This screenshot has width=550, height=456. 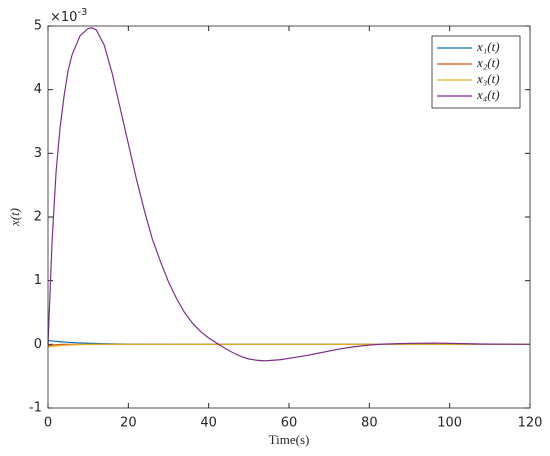 I want to click on y-tick-label: 1, so click(x=38, y=280).